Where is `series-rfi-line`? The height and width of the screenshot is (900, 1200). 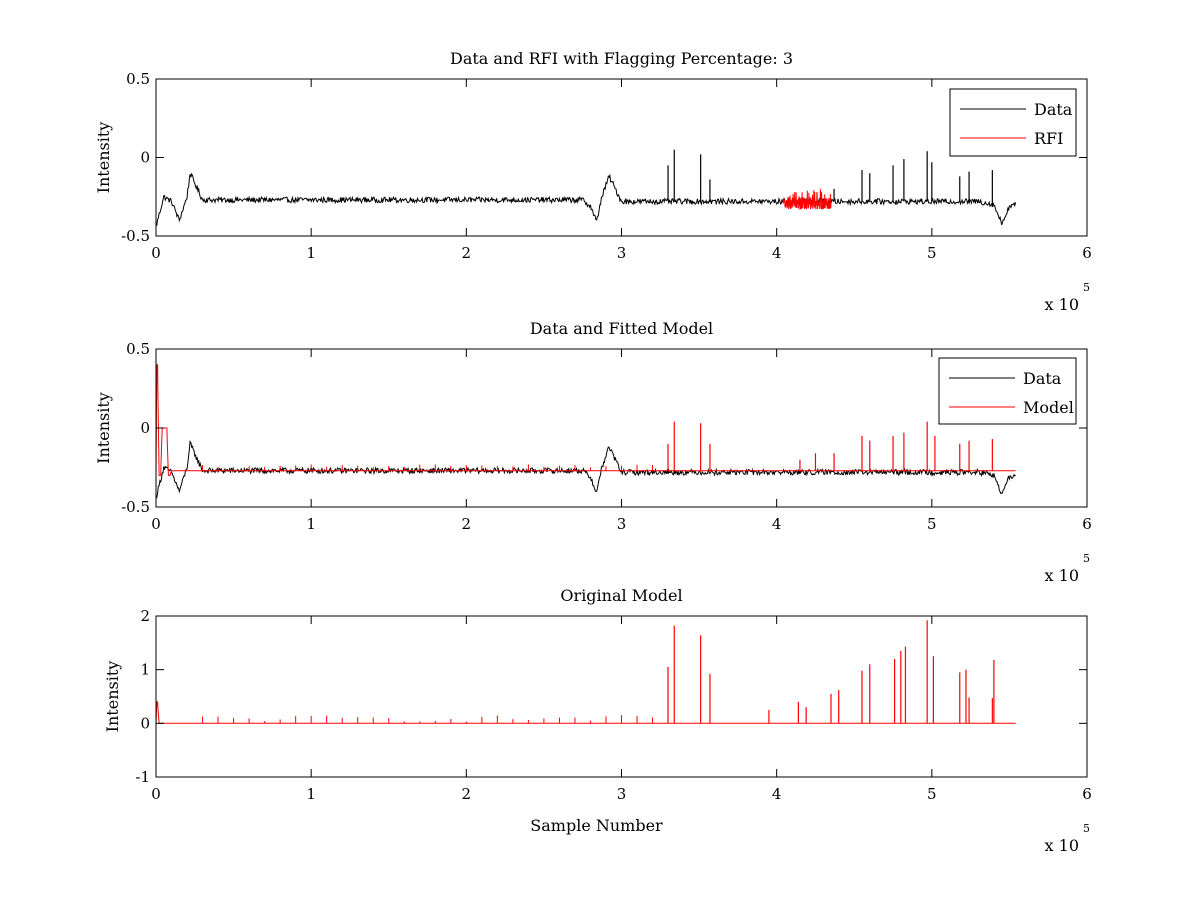 series-rfi-line is located at coordinates (807, 199).